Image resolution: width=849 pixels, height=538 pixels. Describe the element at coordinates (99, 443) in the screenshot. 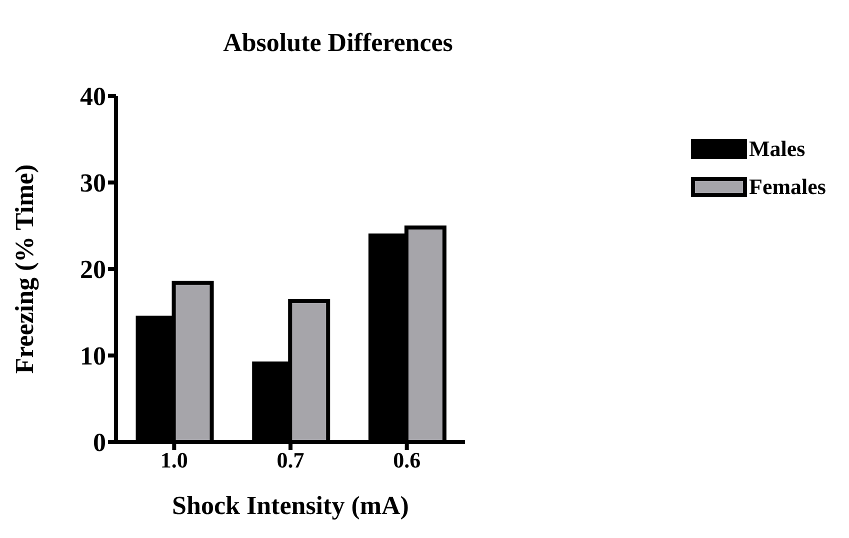

I see `y-tick-label: 0` at that location.